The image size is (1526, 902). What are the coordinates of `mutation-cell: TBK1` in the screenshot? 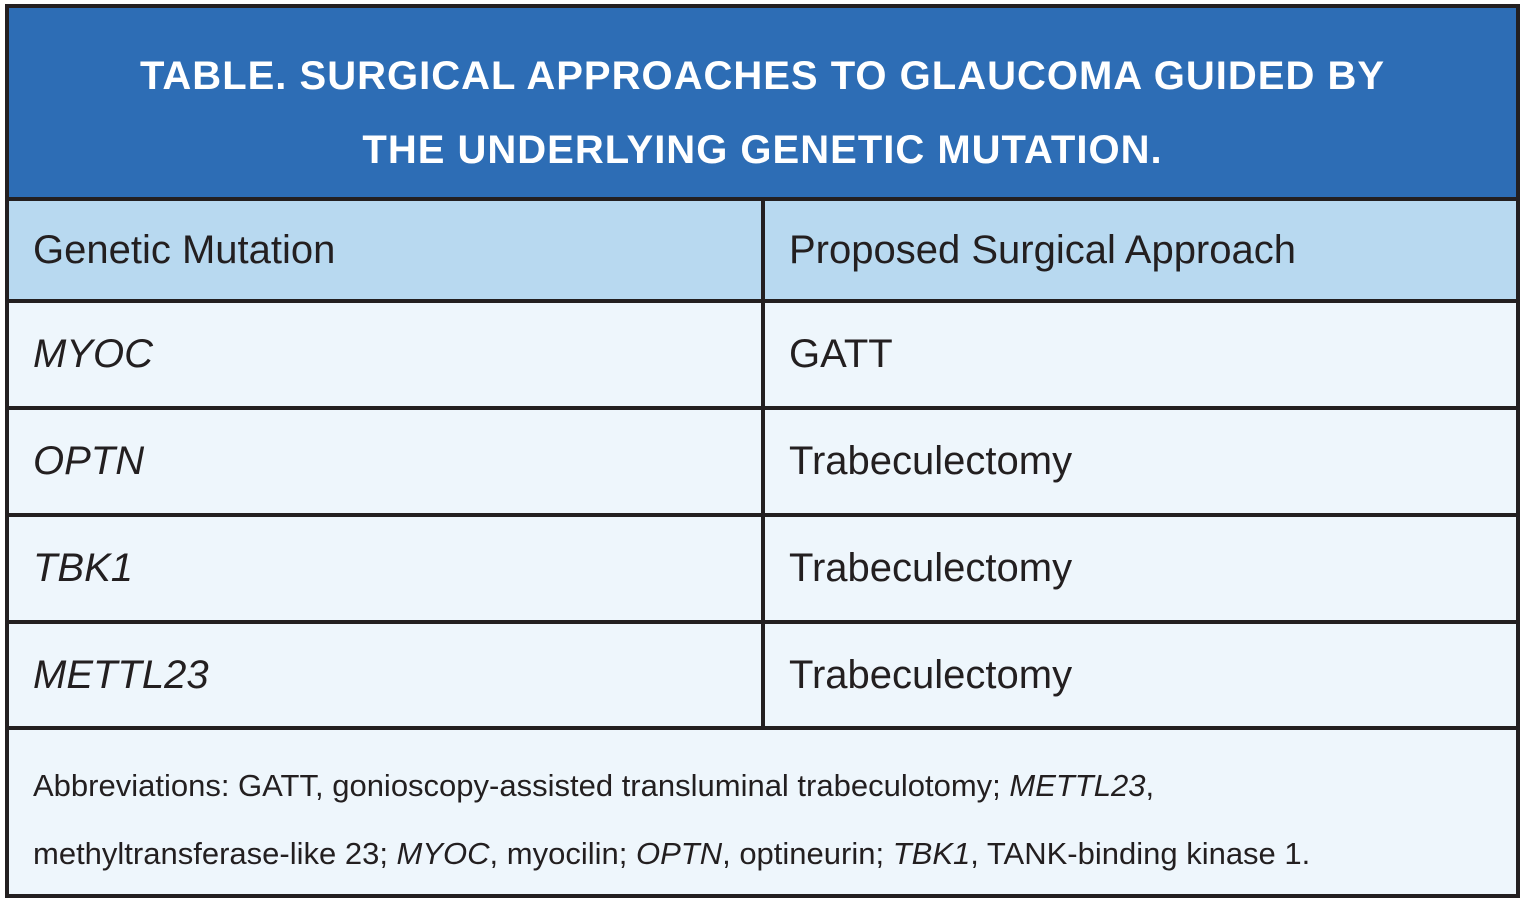 It's located at (83, 568).